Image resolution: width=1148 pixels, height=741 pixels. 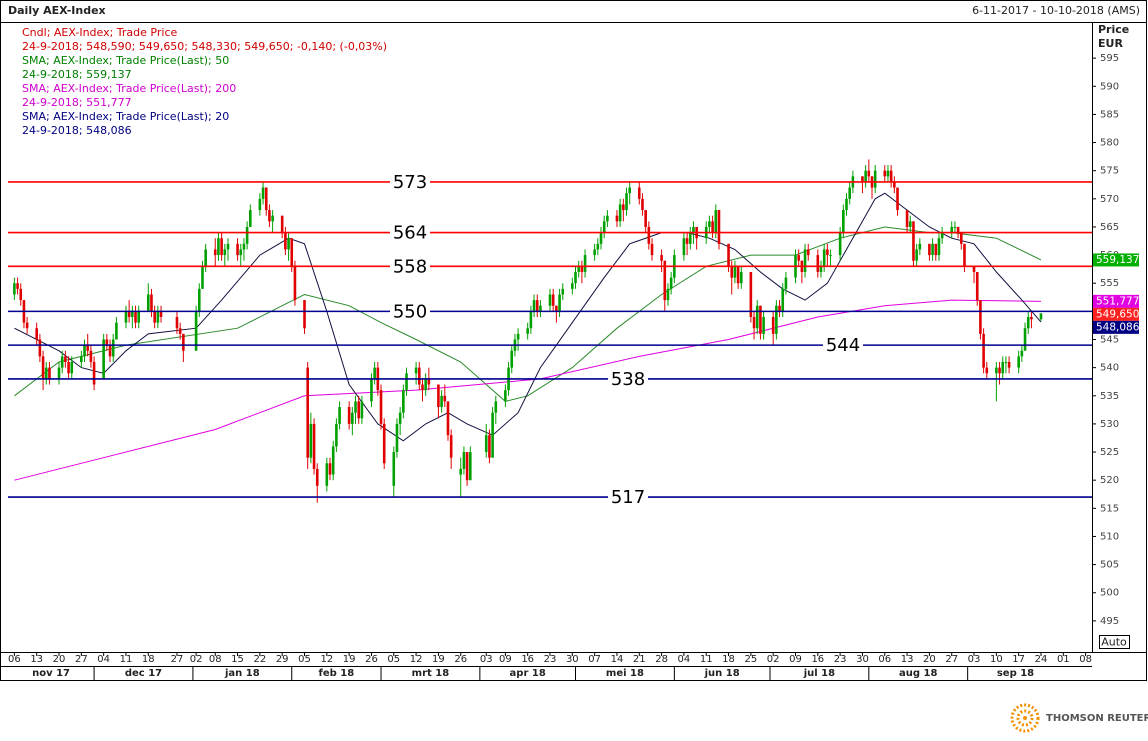 What do you see at coordinates (684, 659) in the screenshot?
I see `x-tick-label: 04` at bounding box center [684, 659].